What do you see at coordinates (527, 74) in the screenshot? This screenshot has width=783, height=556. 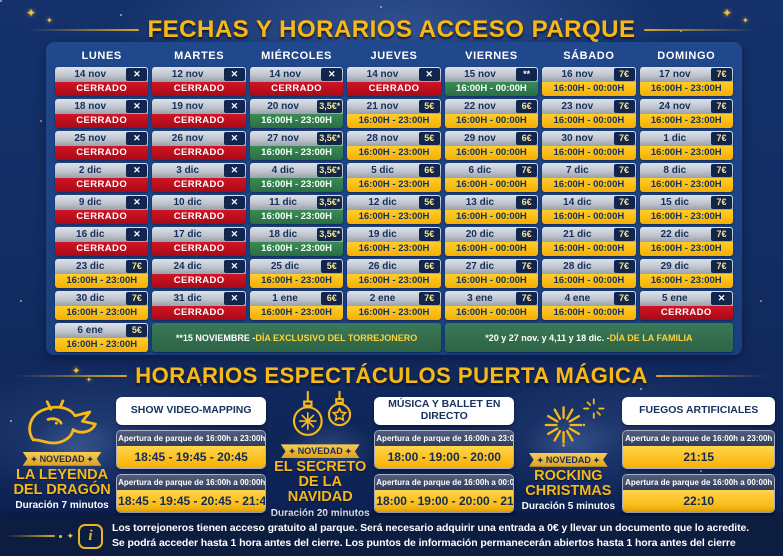 I see `asterisk-badge: **` at bounding box center [527, 74].